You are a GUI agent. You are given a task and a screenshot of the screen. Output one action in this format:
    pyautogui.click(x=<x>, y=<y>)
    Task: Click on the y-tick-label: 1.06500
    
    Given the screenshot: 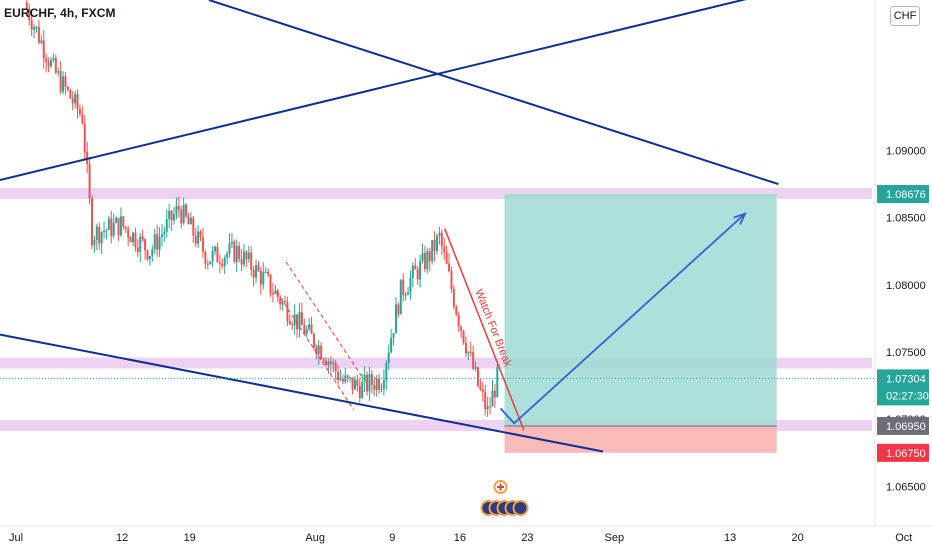 What is the action you would take?
    pyautogui.click(x=906, y=487)
    